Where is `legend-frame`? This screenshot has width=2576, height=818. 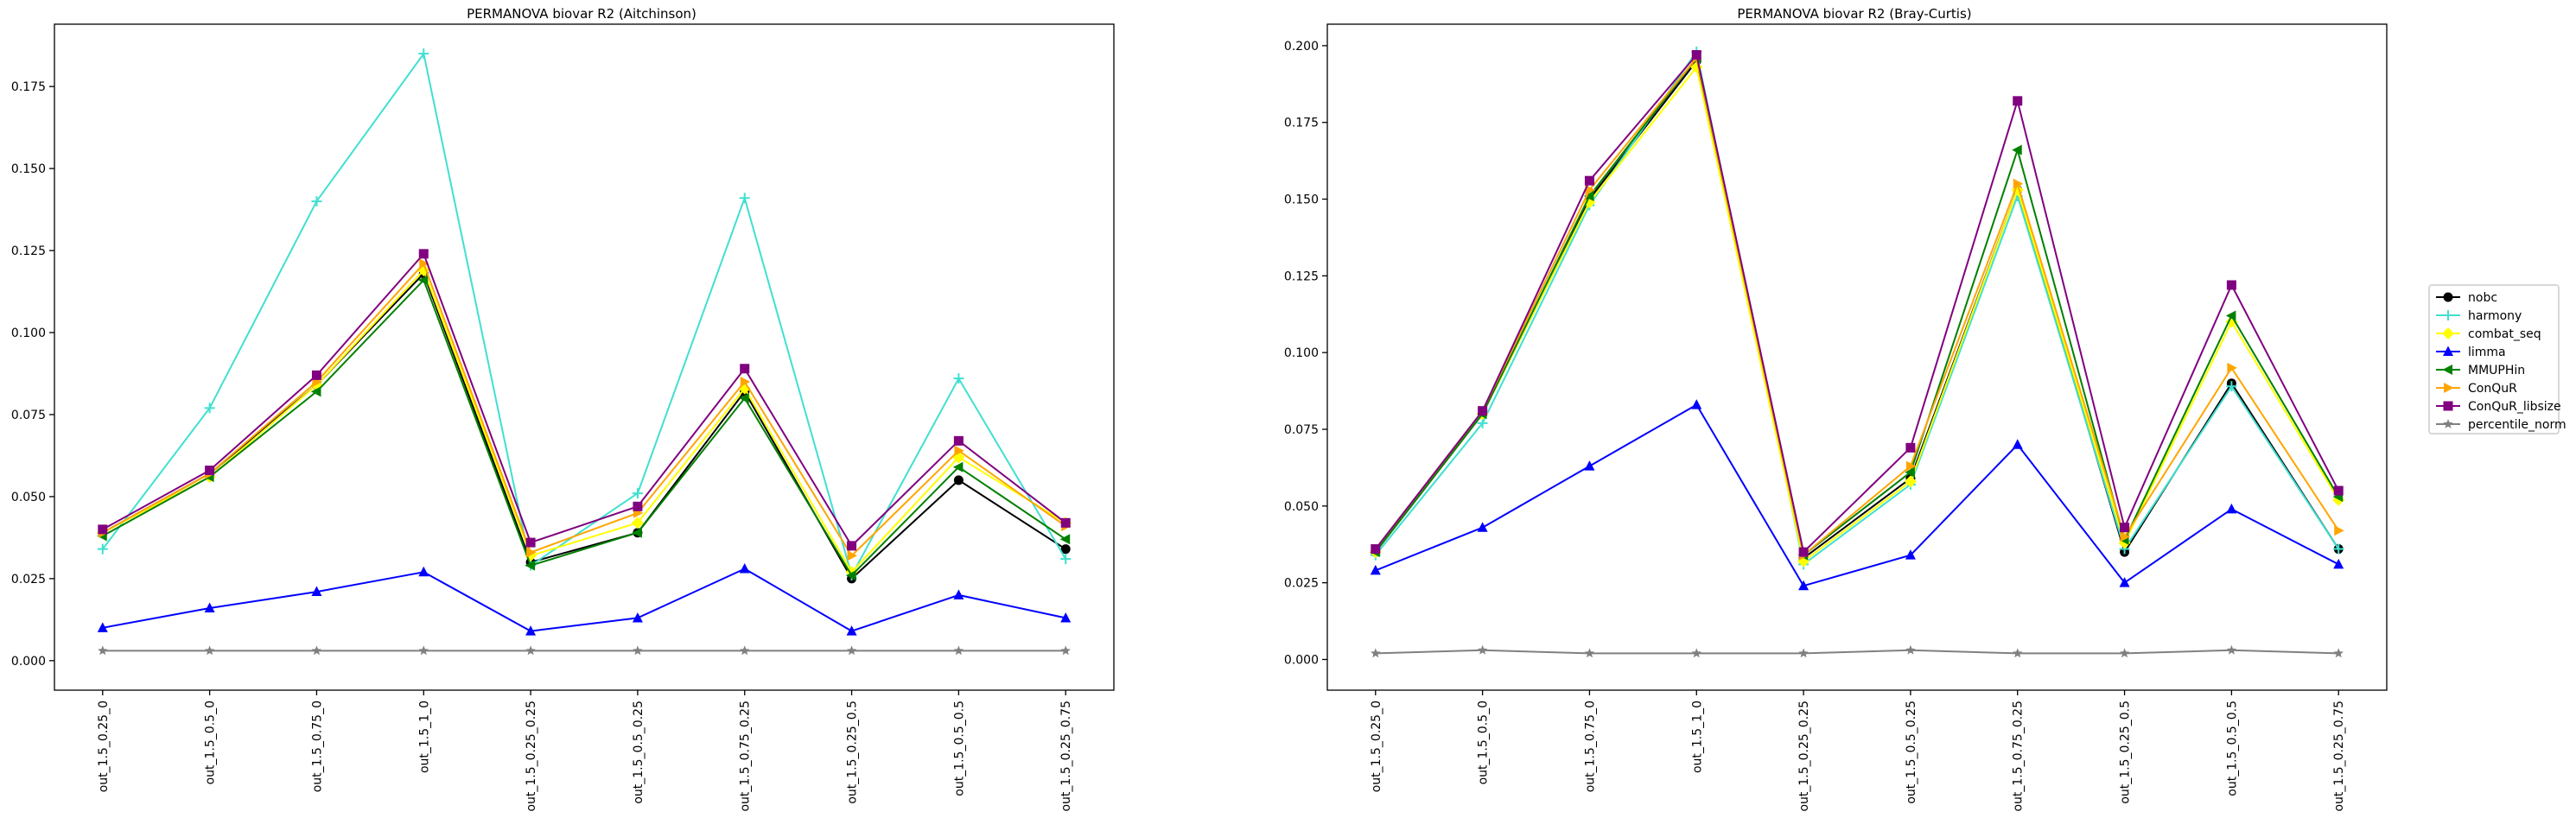
legend-frame is located at coordinates (2494, 359).